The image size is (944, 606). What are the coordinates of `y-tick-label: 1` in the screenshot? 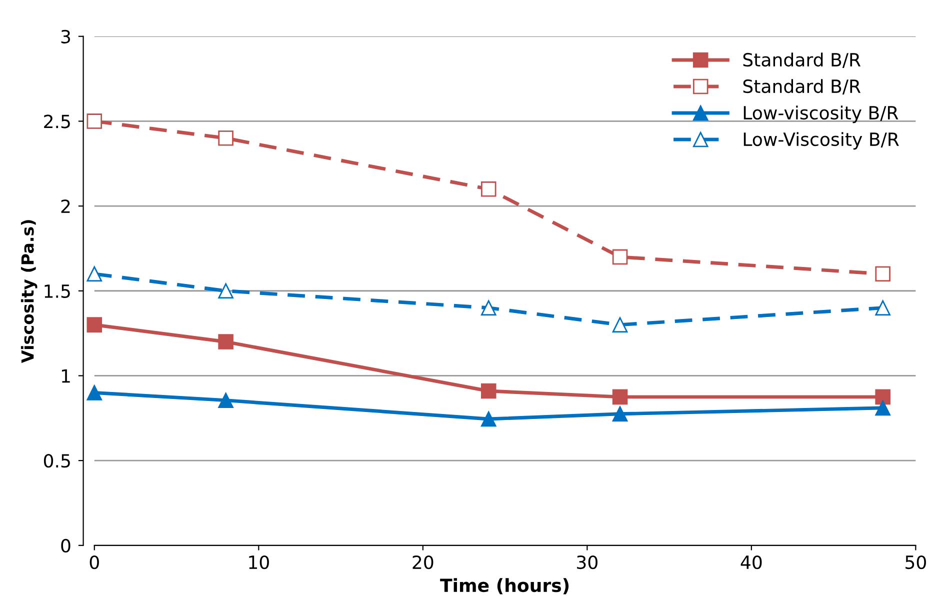 It's located at (66, 376).